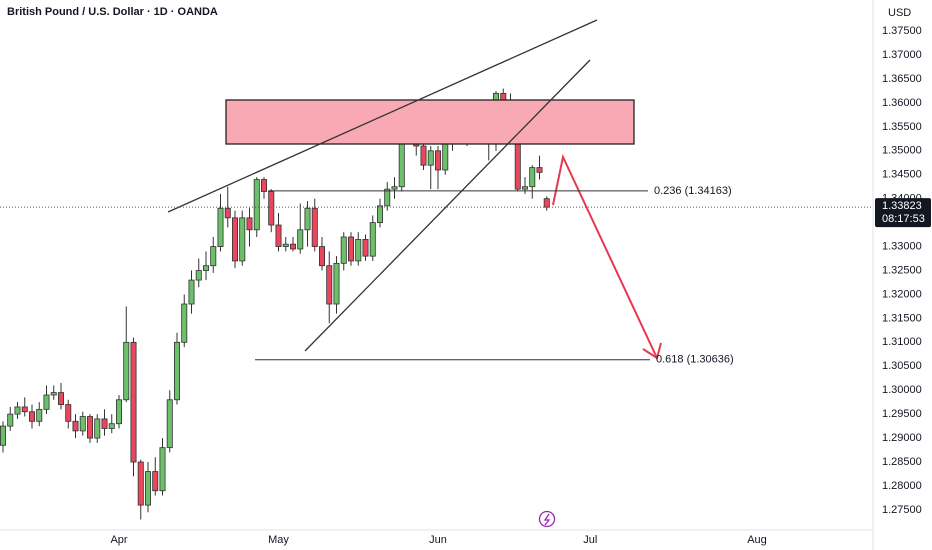  What do you see at coordinates (902, 462) in the screenshot?
I see `y-tick-label: 1.28500` at bounding box center [902, 462].